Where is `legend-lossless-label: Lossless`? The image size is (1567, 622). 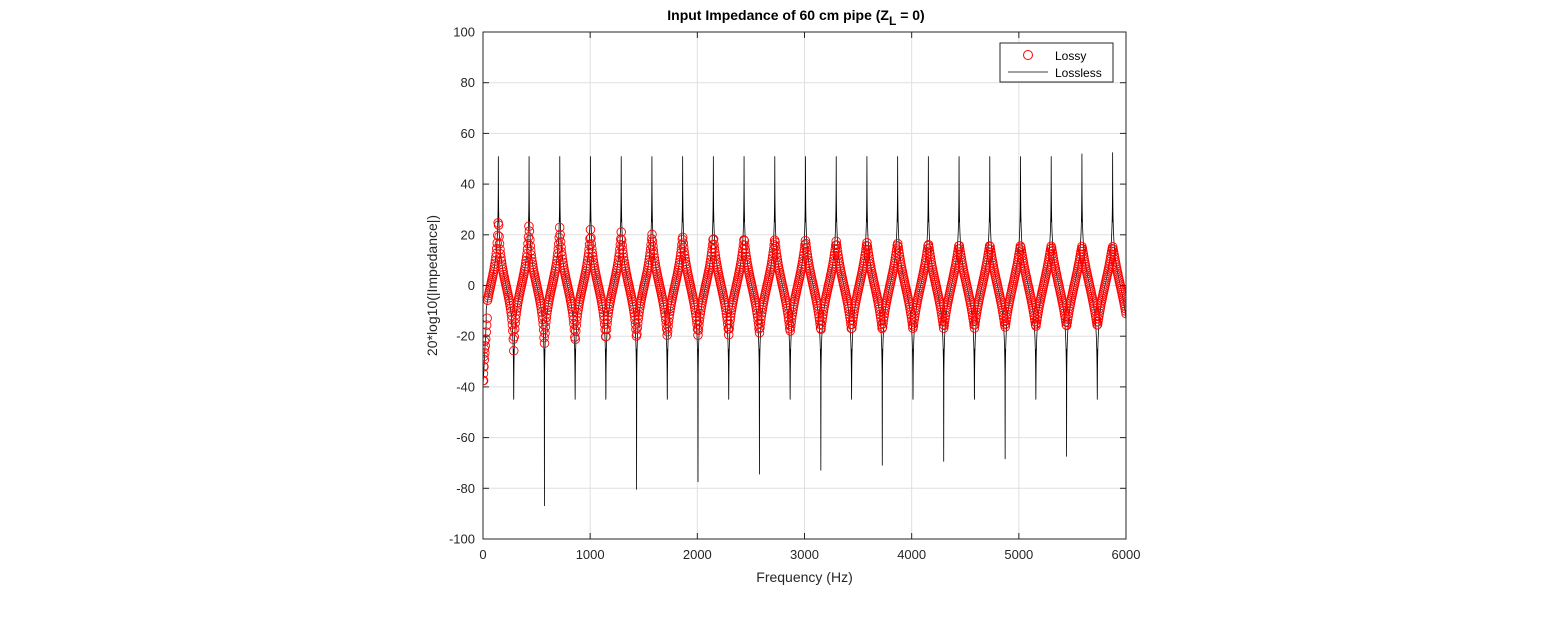 legend-lossless-label: Lossless is located at coordinates (1078, 73).